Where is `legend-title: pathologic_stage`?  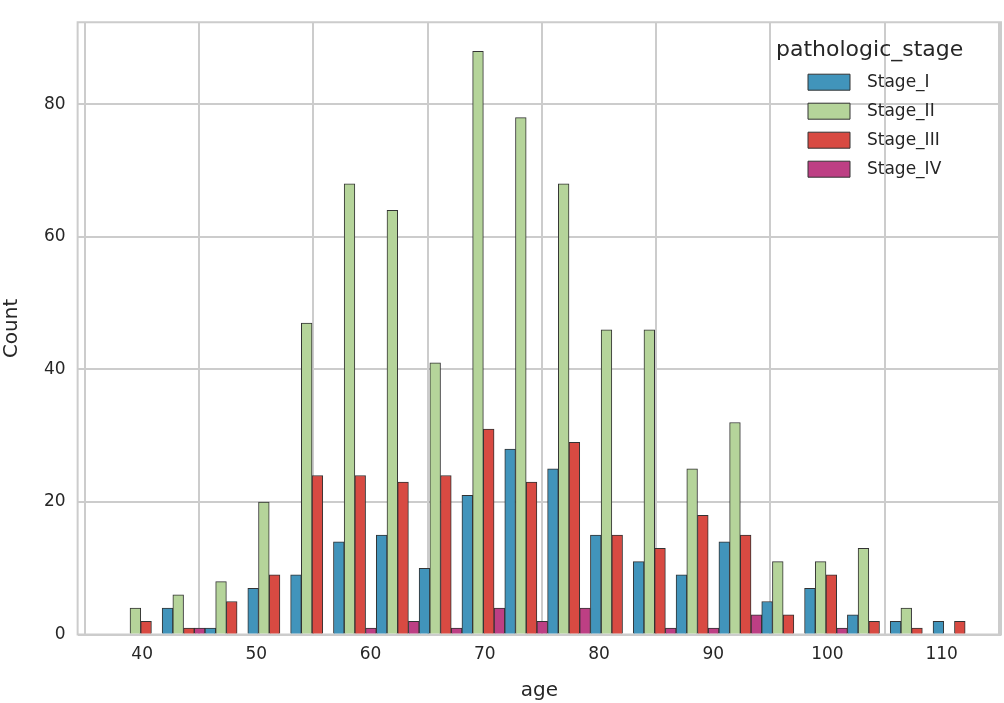 legend-title: pathologic_stage is located at coordinates (870, 48).